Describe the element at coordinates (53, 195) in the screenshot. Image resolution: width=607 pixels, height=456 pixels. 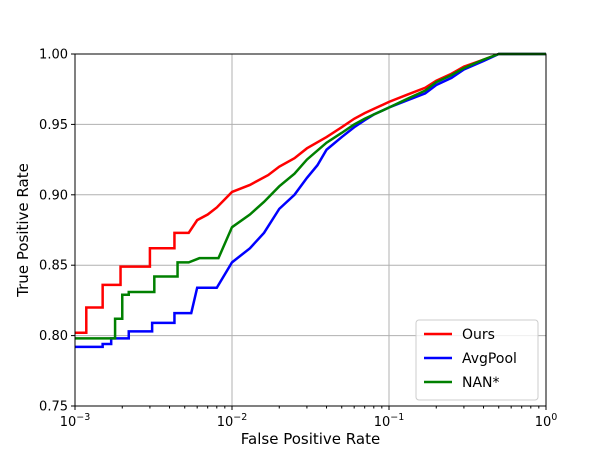
I see `y-tick-label: 0.90` at that location.